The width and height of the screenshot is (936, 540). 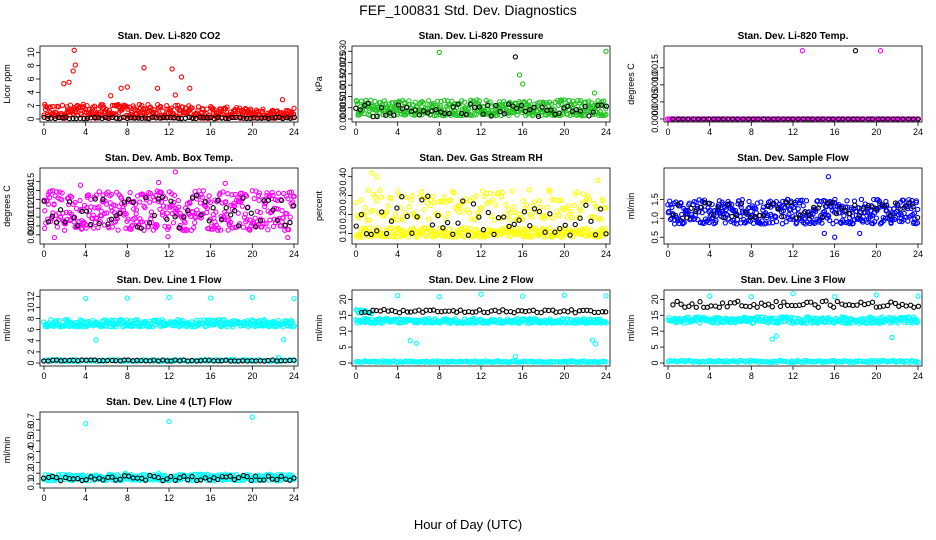 I want to click on panel-title: Stan. Dev. Gas Stream RH, so click(x=480, y=158).